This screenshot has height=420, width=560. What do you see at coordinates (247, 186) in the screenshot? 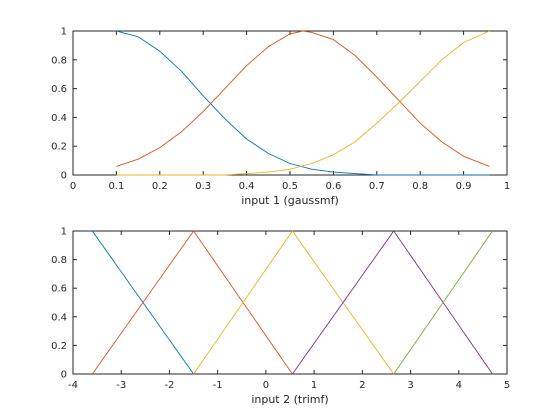
I see `x-tick-label: 0.4` at bounding box center [247, 186].